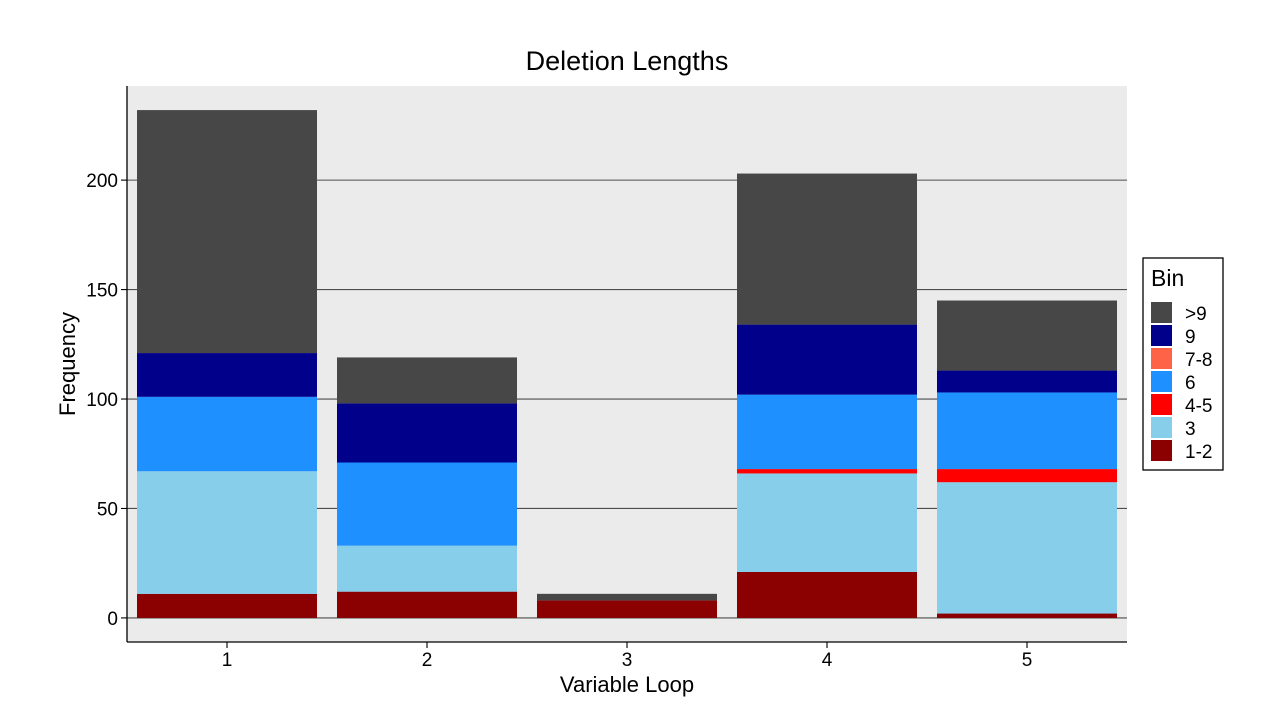 The height and width of the screenshot is (724, 1261). I want to click on x-tick-label: 5, so click(1027, 660).